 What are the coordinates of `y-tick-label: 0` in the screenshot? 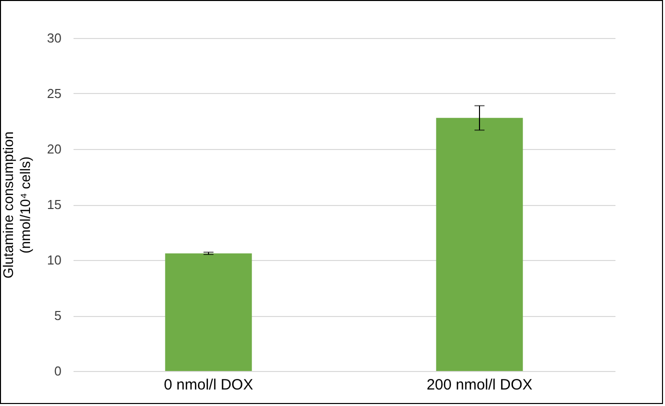 It's located at (58, 371).